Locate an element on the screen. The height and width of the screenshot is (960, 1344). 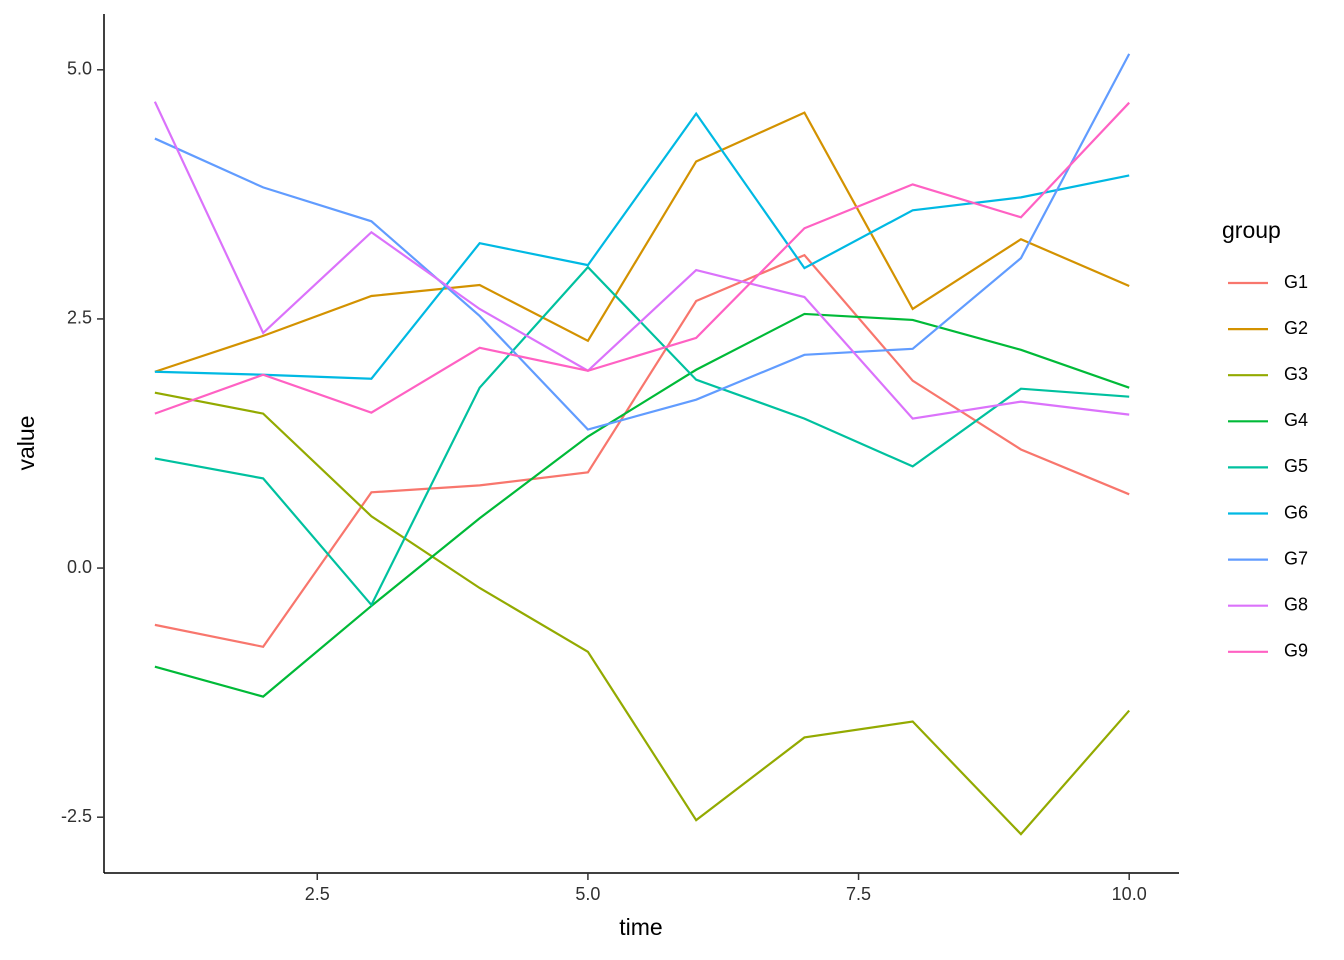
legend-label: G3 is located at coordinates (1296, 374).